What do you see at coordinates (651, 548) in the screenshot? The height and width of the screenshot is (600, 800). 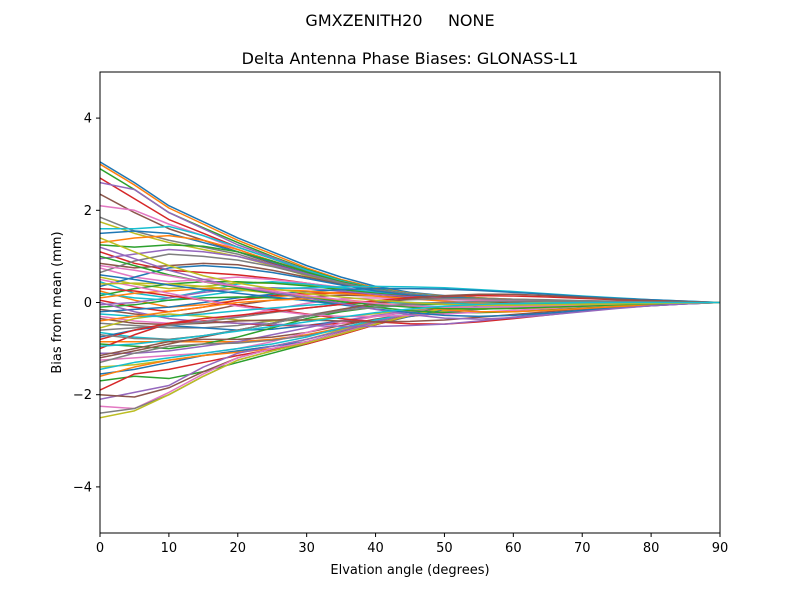 I see `x-tick-label: 80` at bounding box center [651, 548].